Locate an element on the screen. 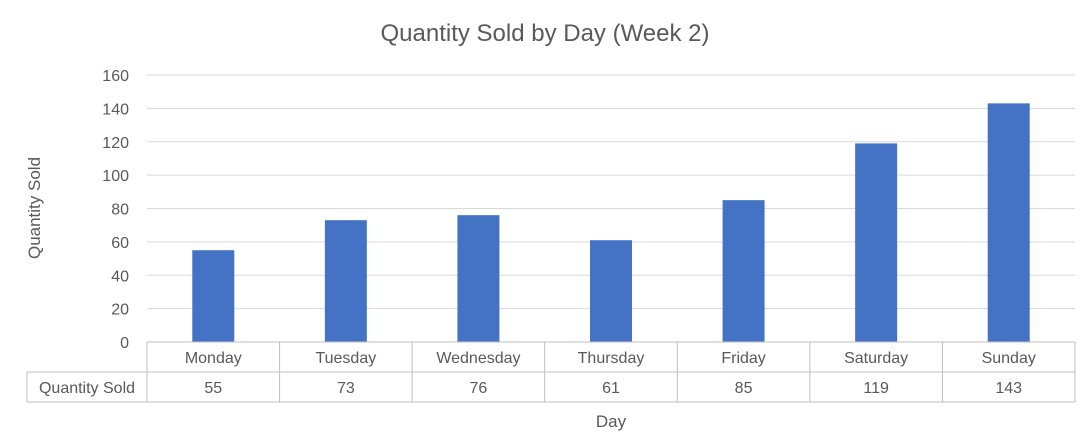  chart-title: Quantity Sold by Day (Week 2) is located at coordinates (544, 33).